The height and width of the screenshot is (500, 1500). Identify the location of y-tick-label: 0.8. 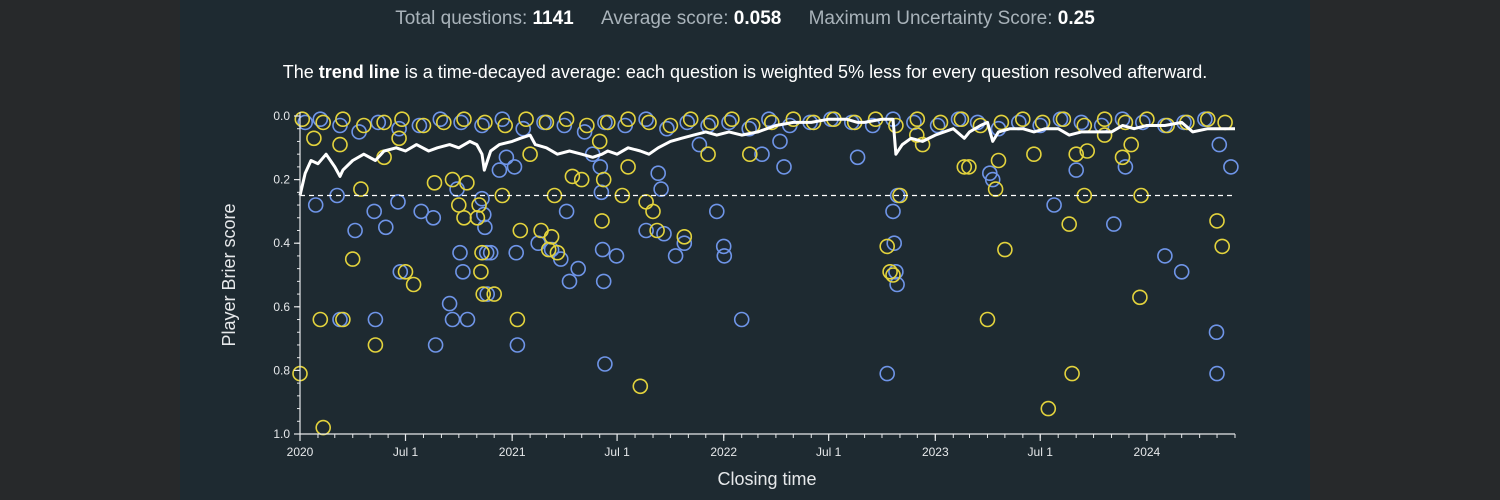
(281, 370).